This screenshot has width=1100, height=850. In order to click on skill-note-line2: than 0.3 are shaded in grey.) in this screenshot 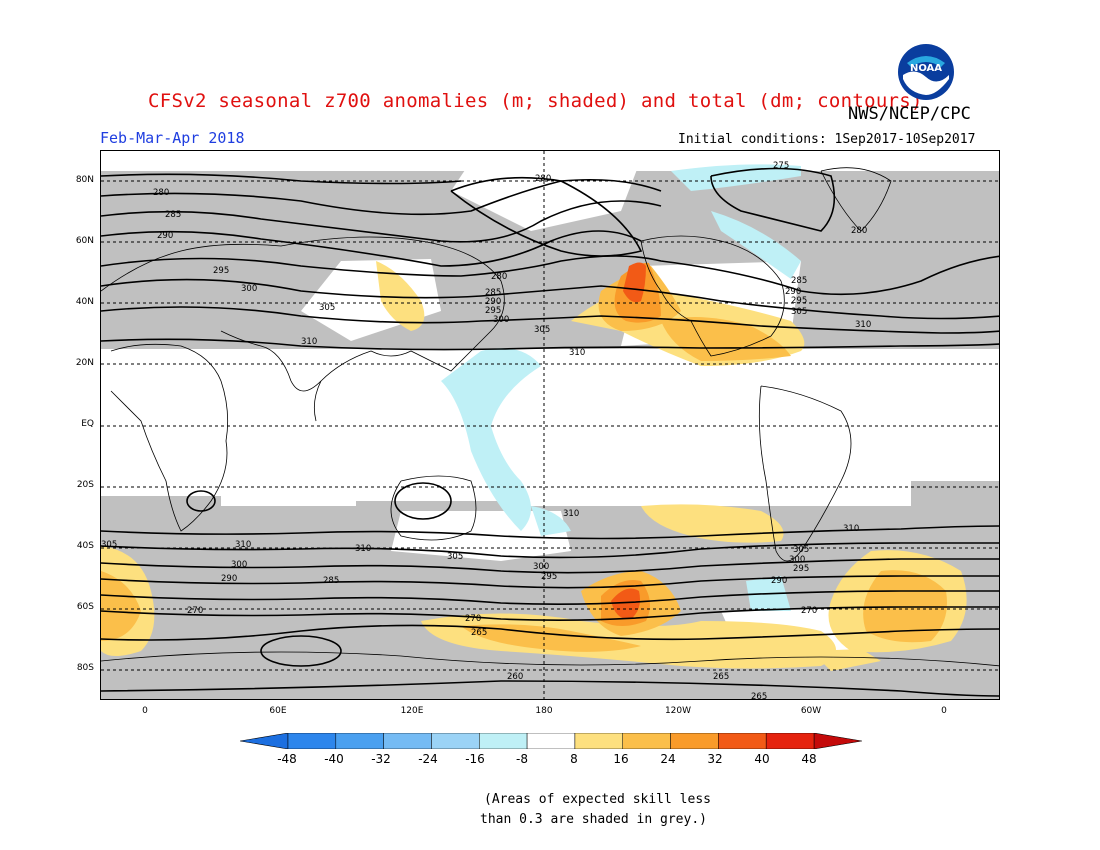, I will do `click(593, 819)`.